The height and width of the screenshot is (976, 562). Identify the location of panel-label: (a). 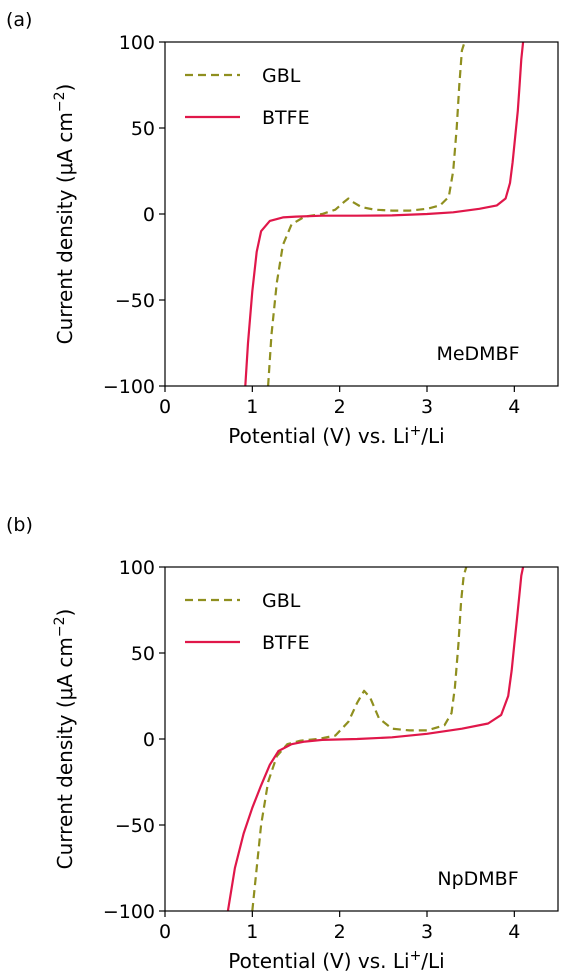
(19, 20).